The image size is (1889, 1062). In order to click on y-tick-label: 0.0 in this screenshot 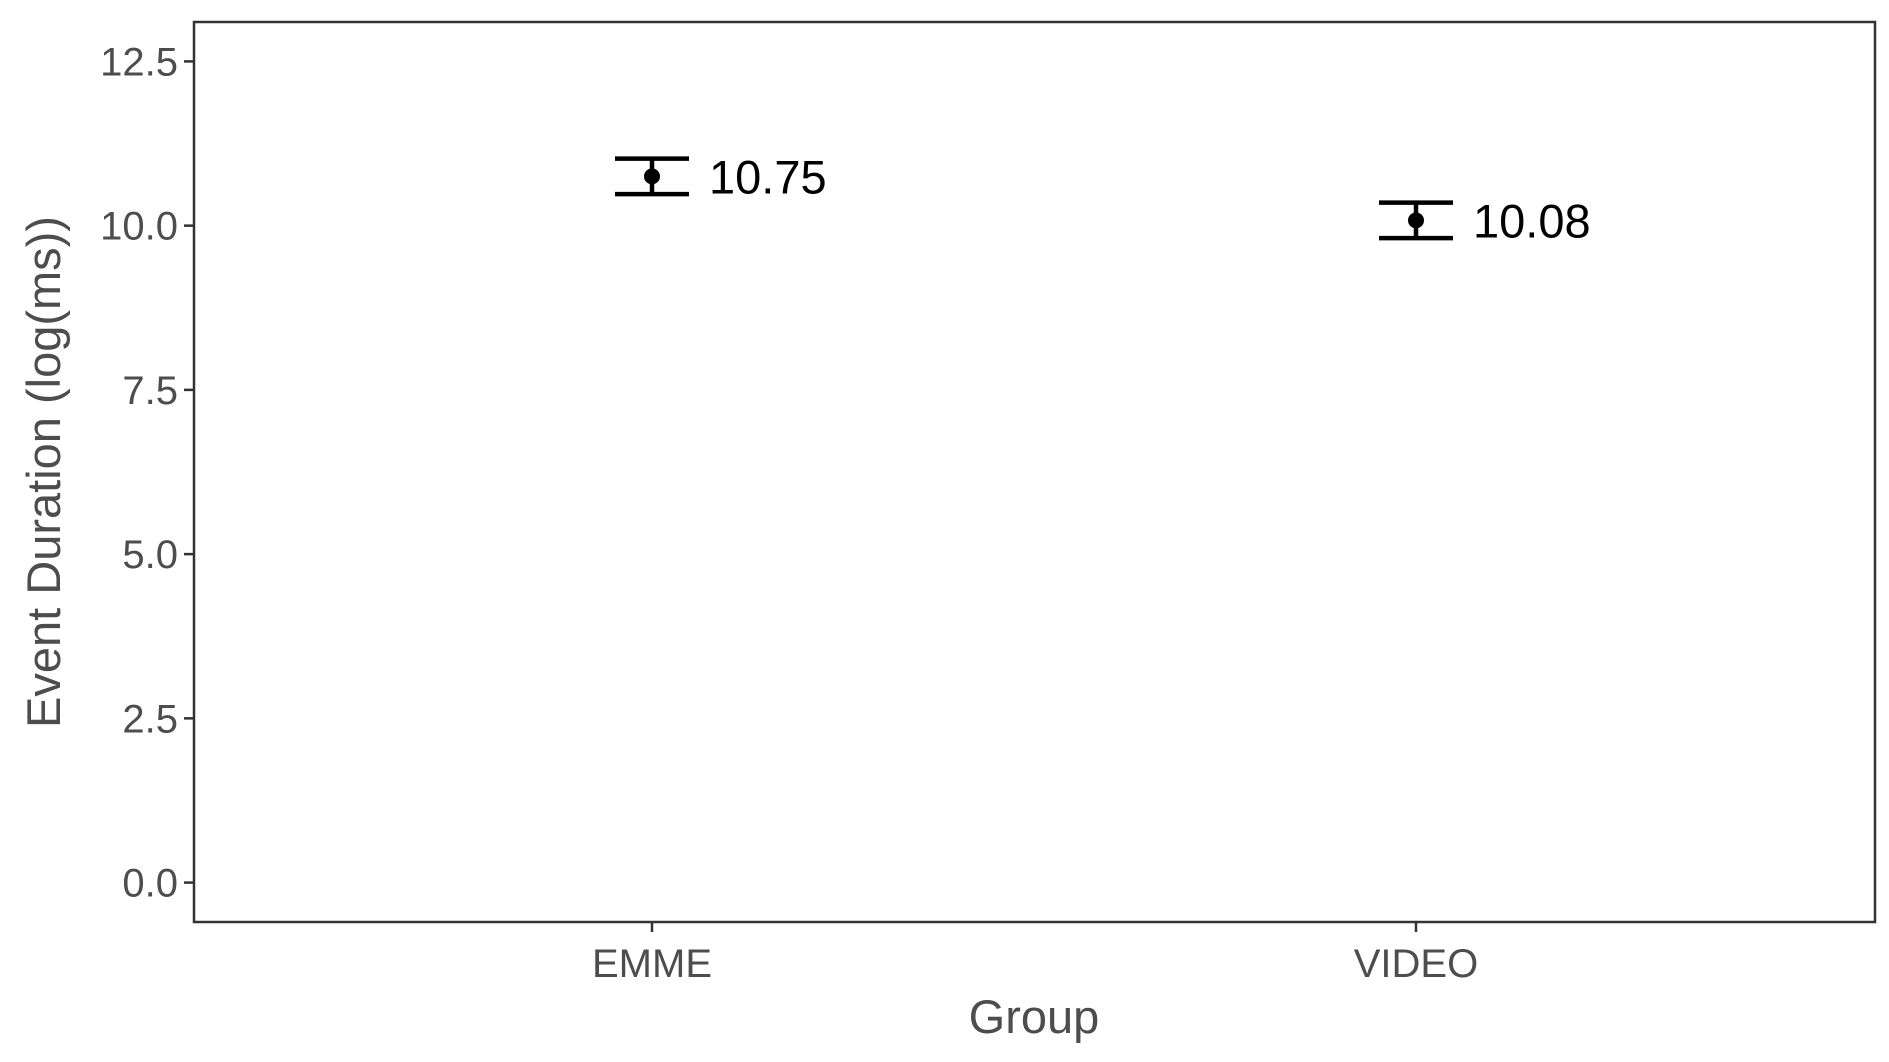, I will do `click(150, 884)`.